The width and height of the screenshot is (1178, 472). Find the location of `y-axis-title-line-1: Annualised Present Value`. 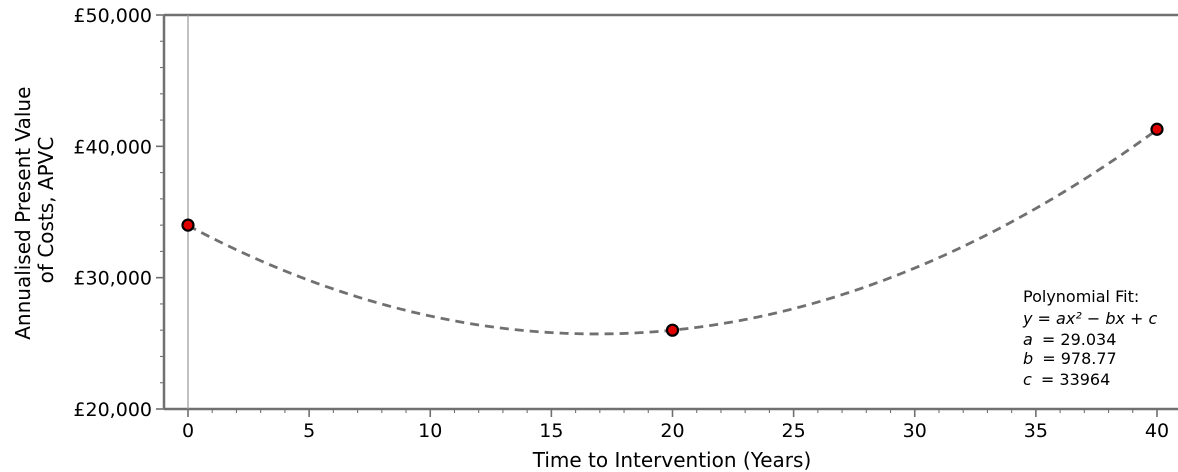

y-axis-title-line-1: Annualised Present Value is located at coordinates (23, 213).